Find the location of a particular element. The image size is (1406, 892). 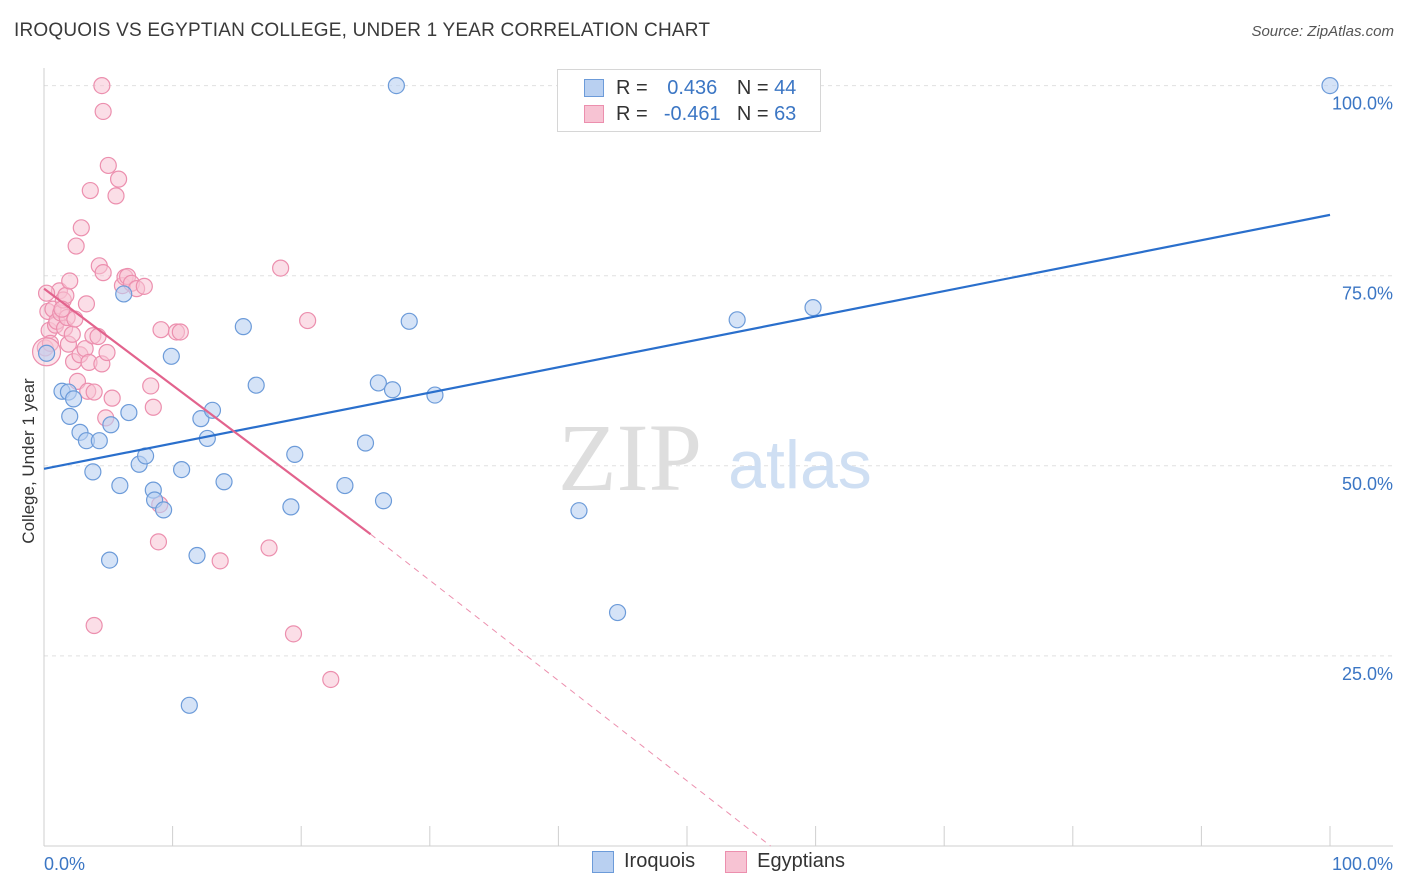

legend-r-value: -0.461 is located at coordinates (692, 113).